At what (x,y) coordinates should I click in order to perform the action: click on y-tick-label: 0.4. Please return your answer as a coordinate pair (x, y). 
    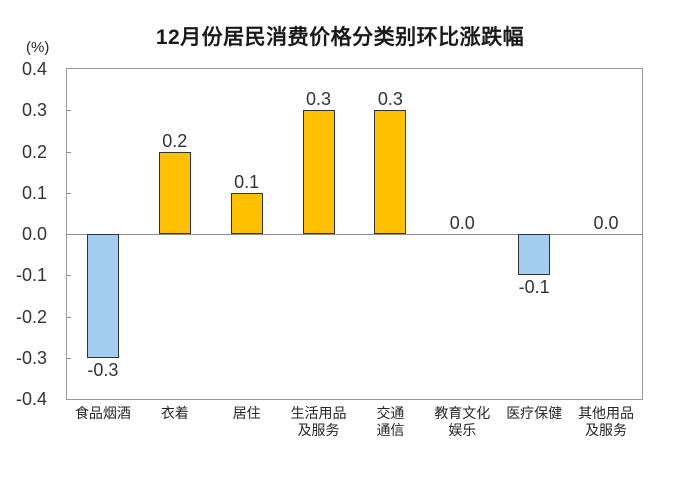
    Looking at the image, I should click on (34, 69).